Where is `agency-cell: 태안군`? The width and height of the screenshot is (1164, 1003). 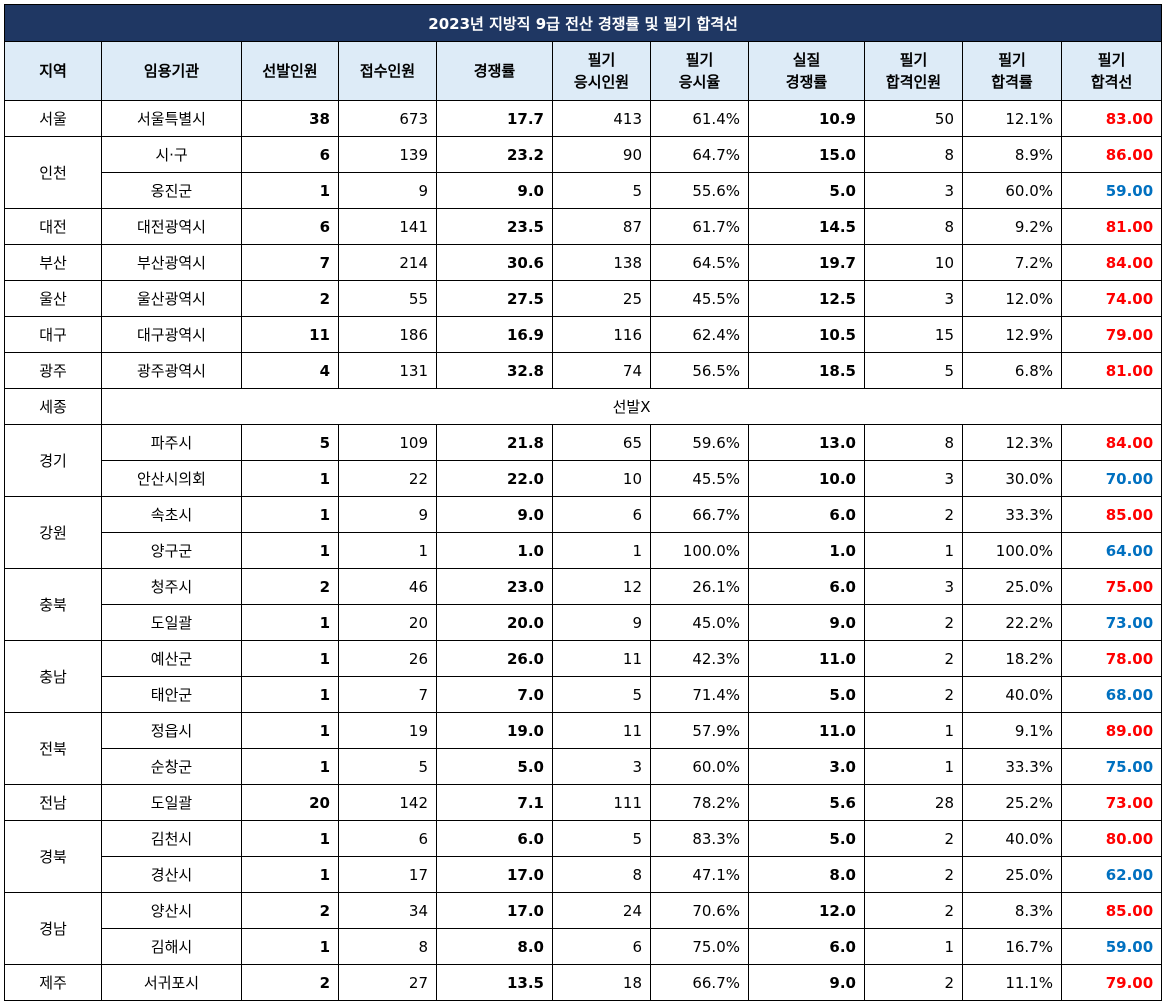 agency-cell: 태안군 is located at coordinates (171, 694).